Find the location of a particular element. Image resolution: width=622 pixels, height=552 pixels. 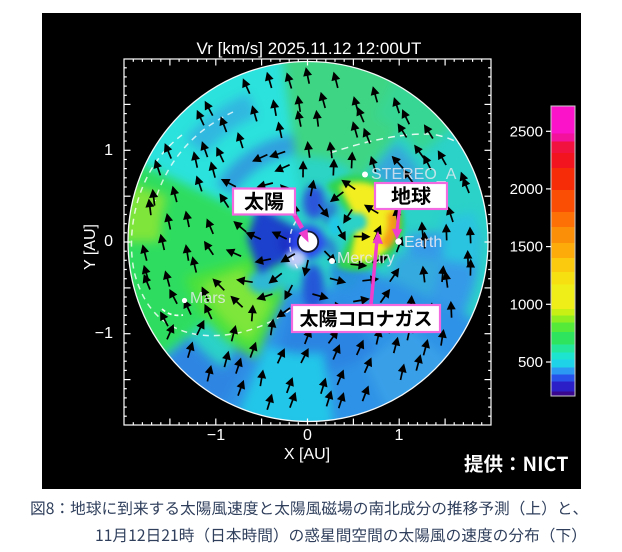

svg-text: 2500 is located at coordinates (526, 131).